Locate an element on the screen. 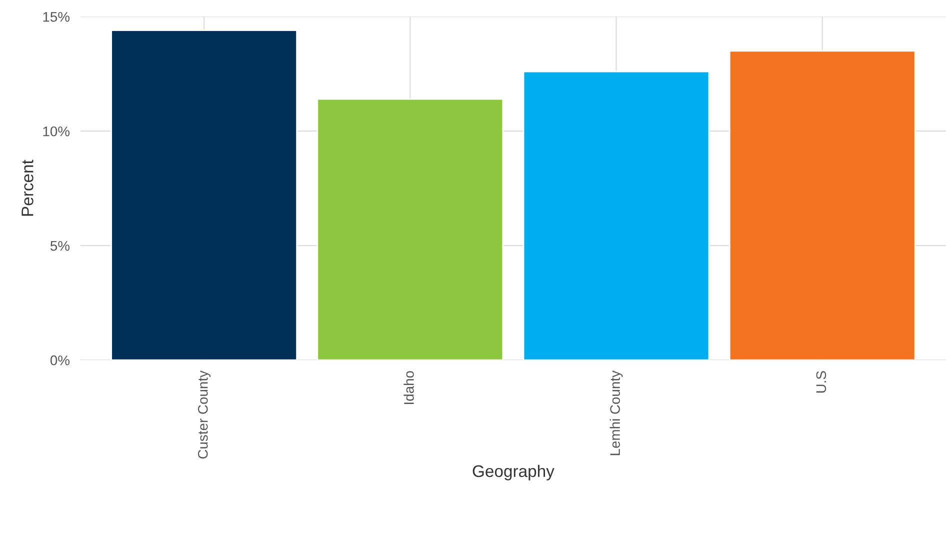 Image resolution: width=946 pixels, height=554 pixels. y-axis-title: Percent is located at coordinates (28, 188).